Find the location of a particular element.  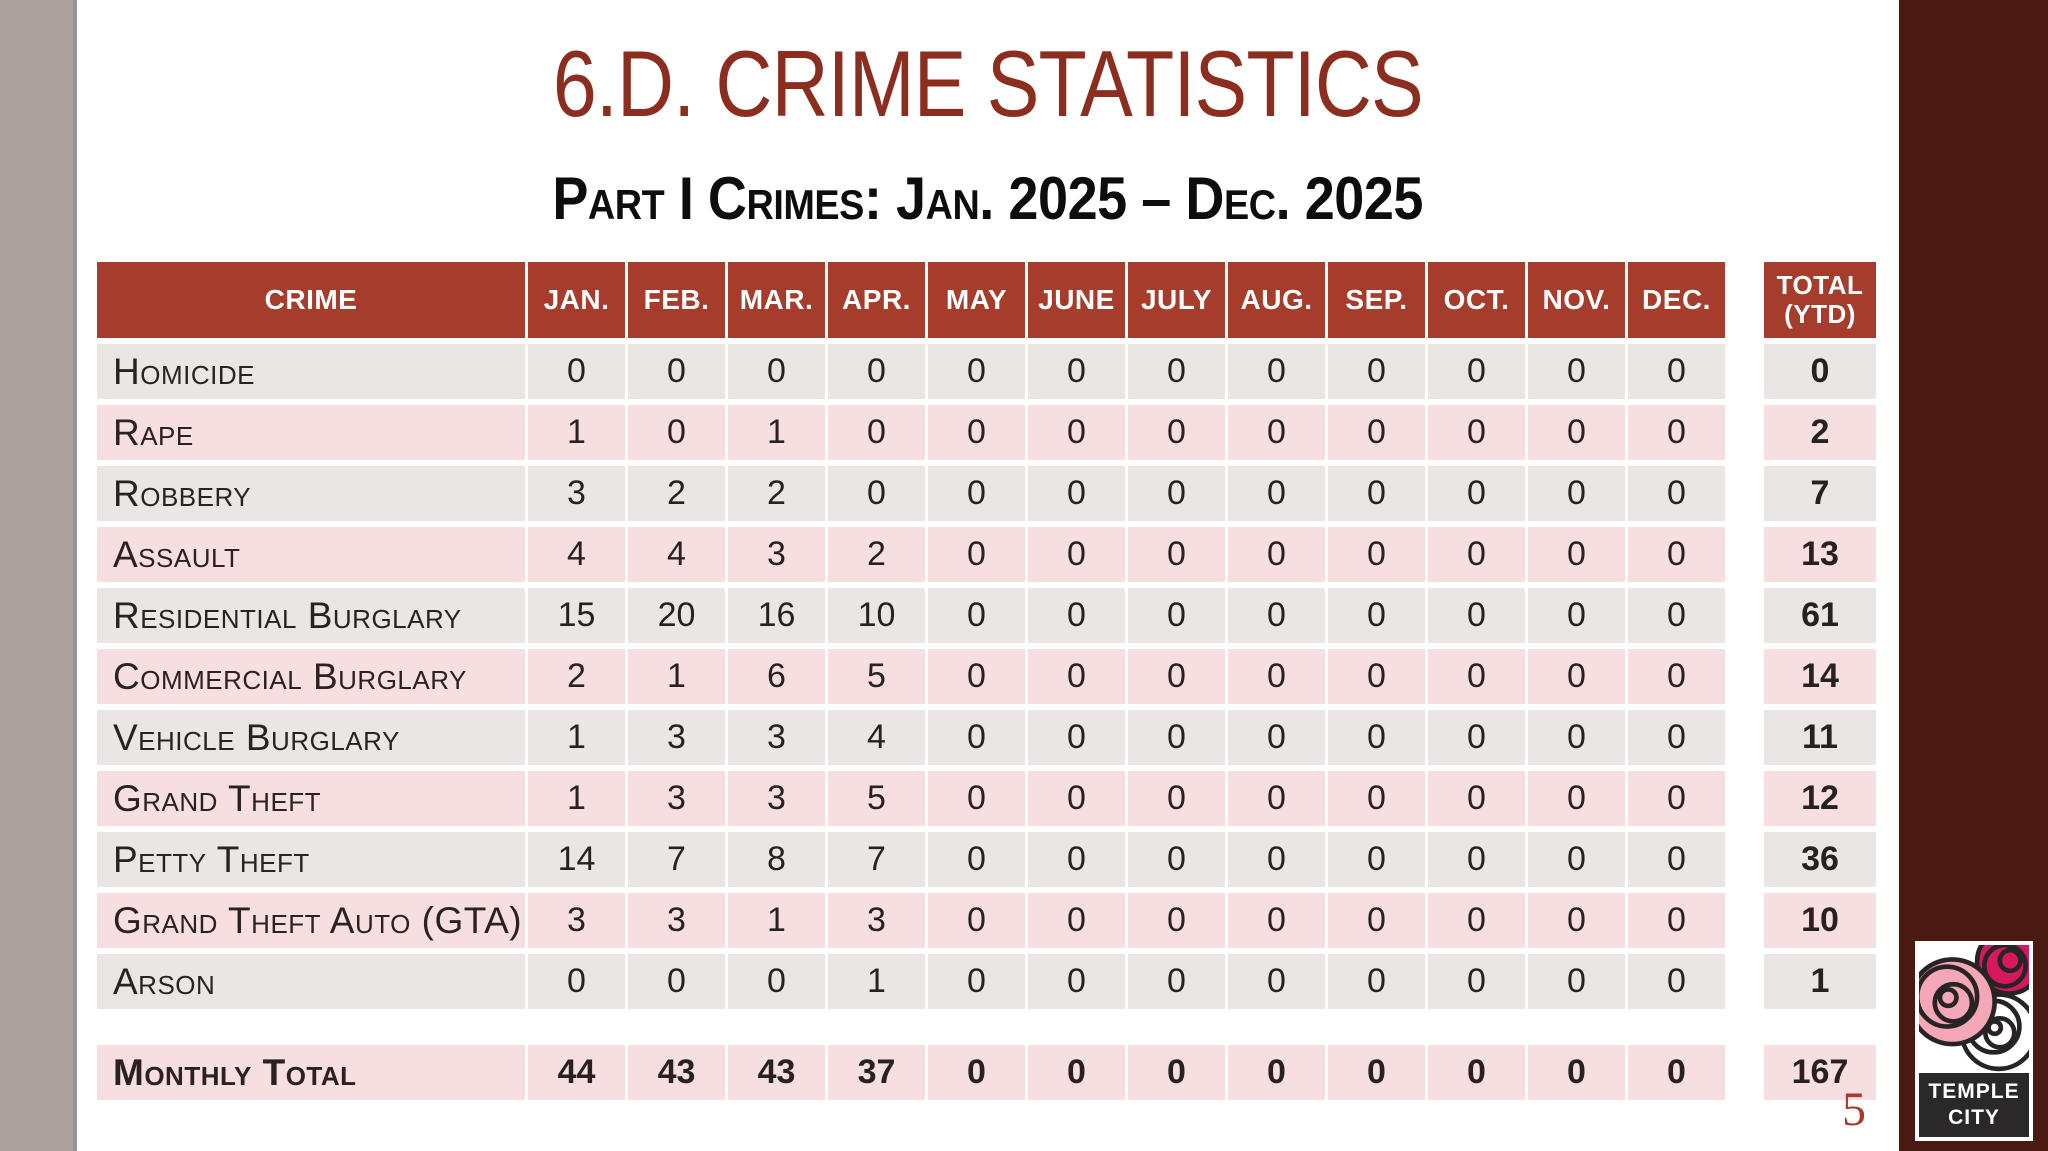

col-header-mar: MAR. is located at coordinates (776, 300).